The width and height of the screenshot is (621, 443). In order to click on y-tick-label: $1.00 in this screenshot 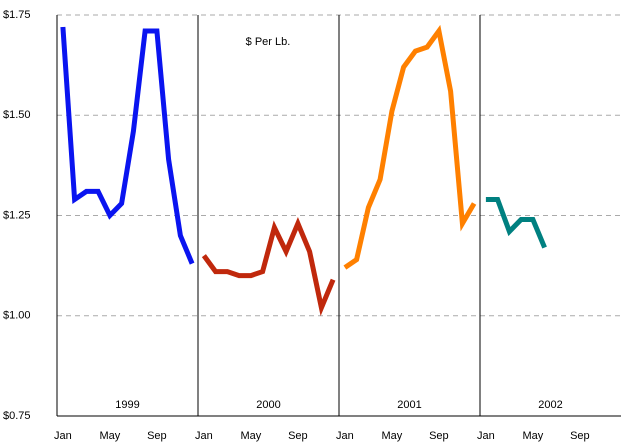, I will do `click(17, 316)`.